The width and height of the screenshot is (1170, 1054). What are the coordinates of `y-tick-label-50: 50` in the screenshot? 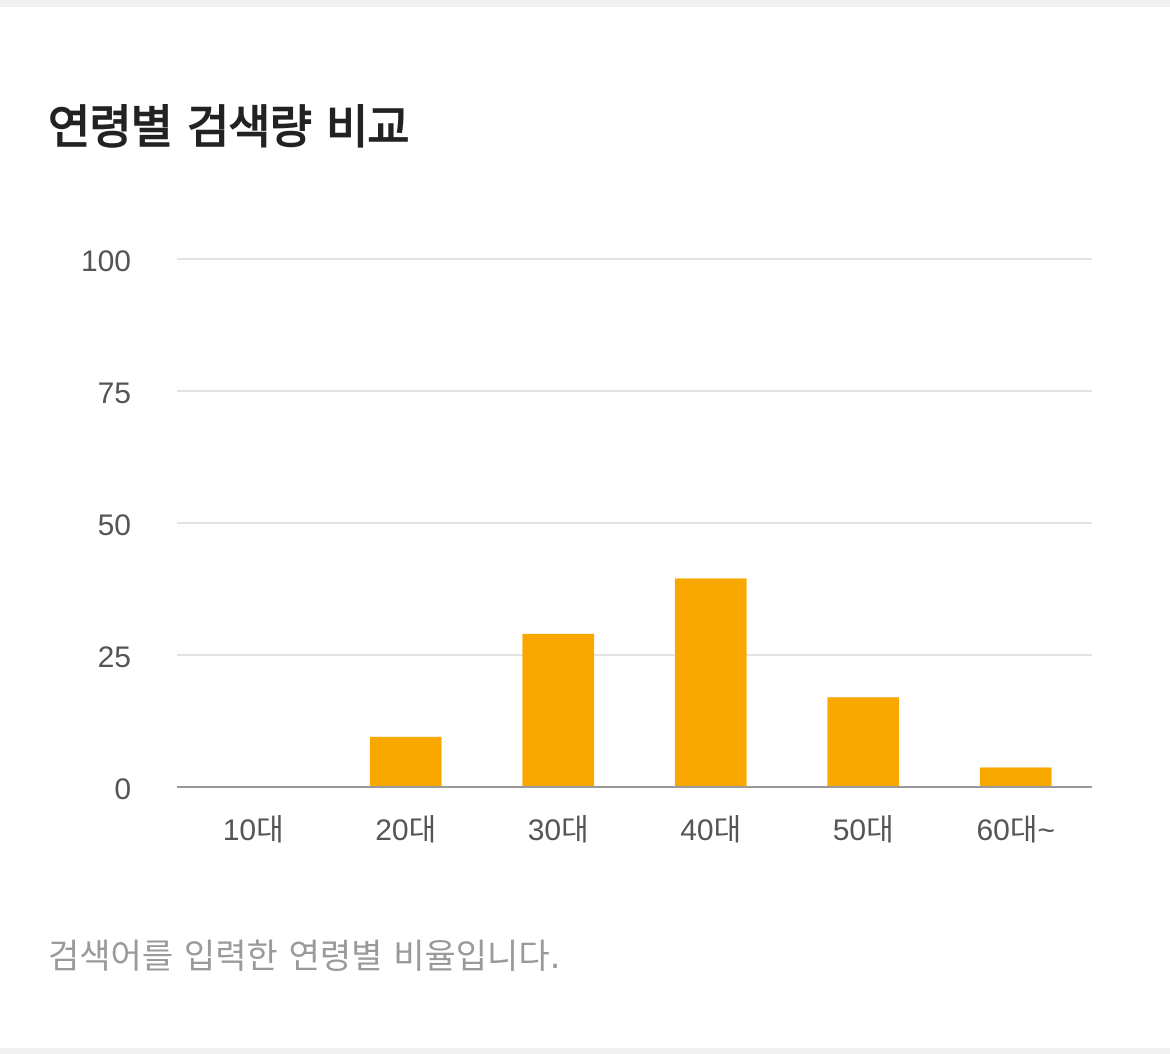 It's located at (114, 525).